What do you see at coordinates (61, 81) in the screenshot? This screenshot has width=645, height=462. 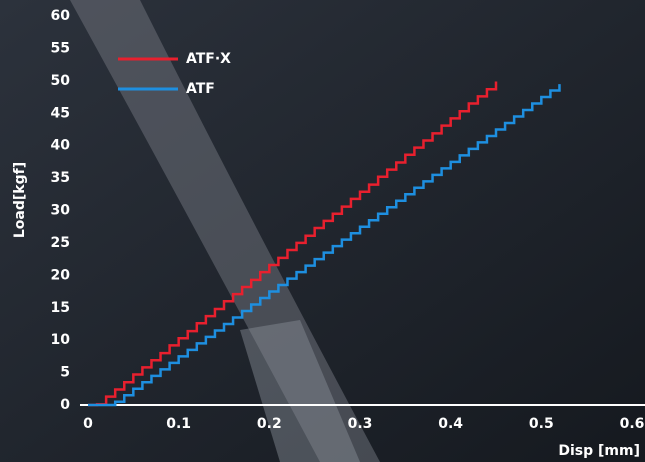 I see `y-tick-label: 50` at bounding box center [61, 81].